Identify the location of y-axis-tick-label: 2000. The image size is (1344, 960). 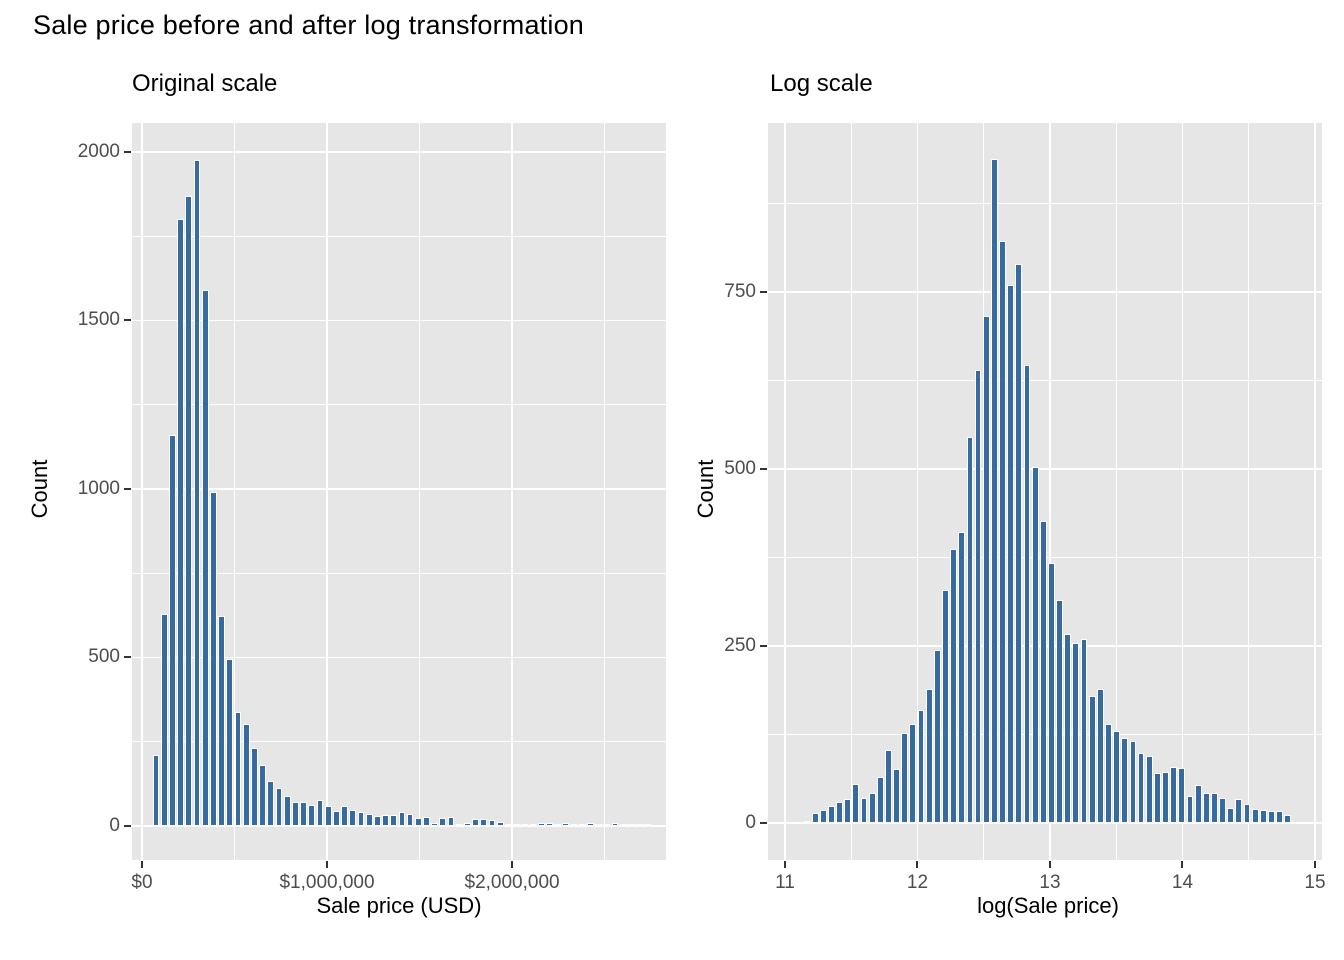
(98, 151).